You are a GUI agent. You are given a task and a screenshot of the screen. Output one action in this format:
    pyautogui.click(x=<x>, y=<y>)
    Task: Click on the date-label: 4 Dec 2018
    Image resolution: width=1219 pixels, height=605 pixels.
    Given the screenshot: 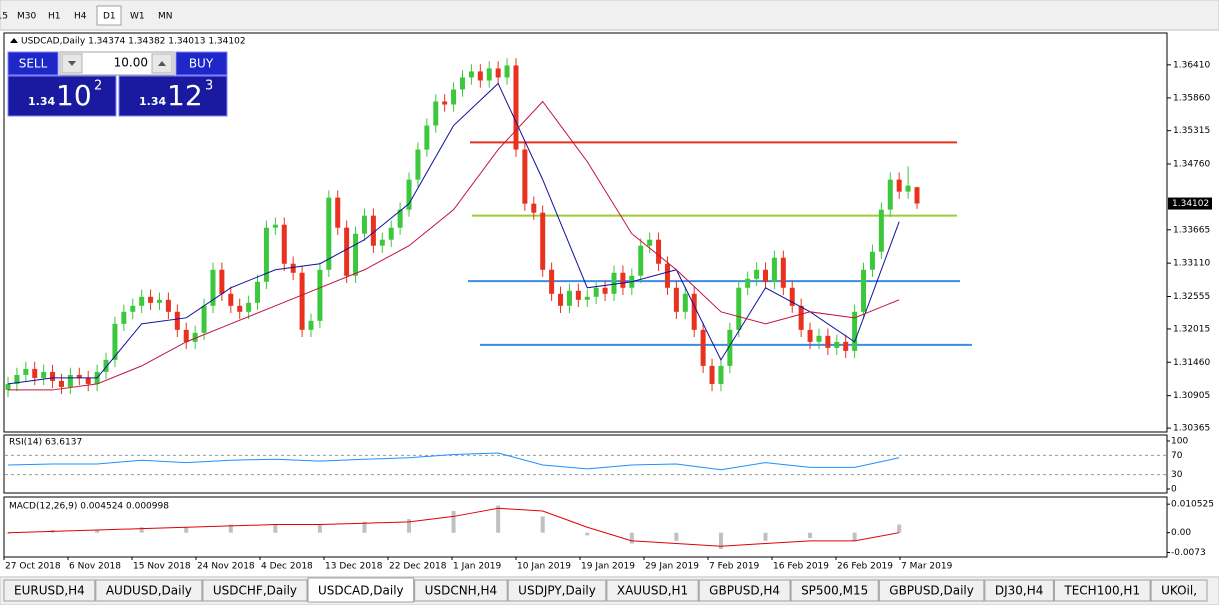 What is the action you would take?
    pyautogui.click(x=287, y=567)
    